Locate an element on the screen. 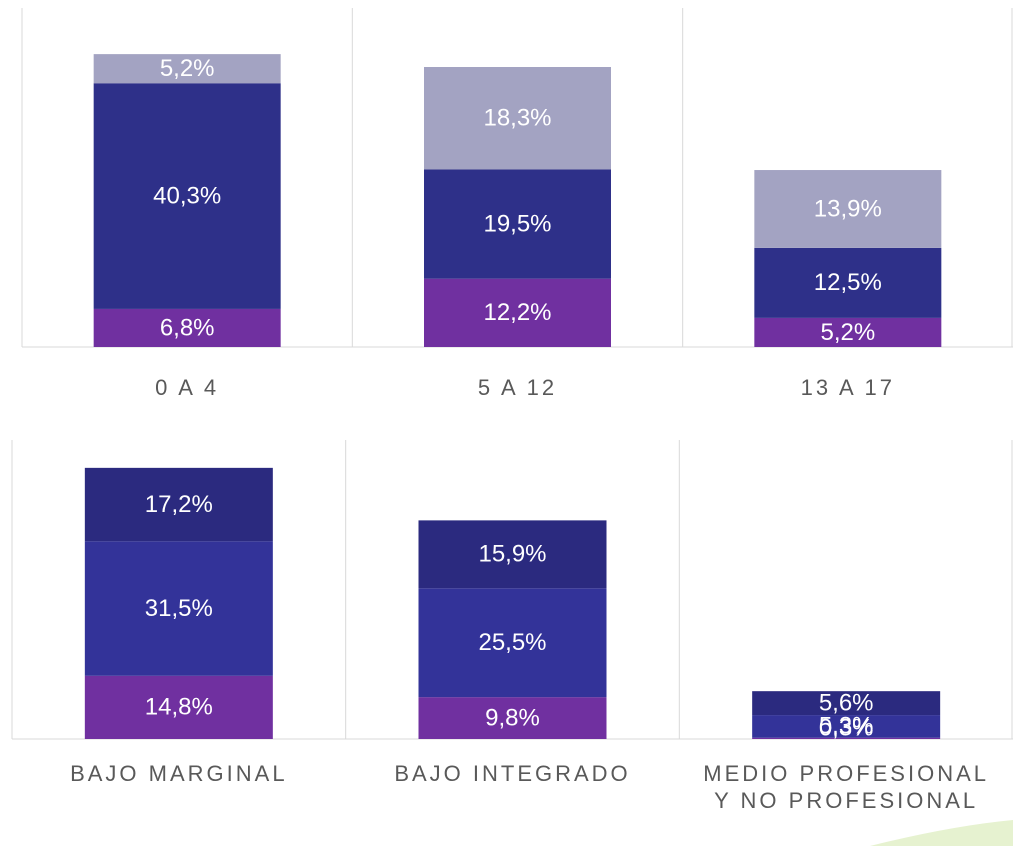 Image resolution: width=1013 pixels, height=846 pixels. data-label: 31,5% is located at coordinates (179, 608).